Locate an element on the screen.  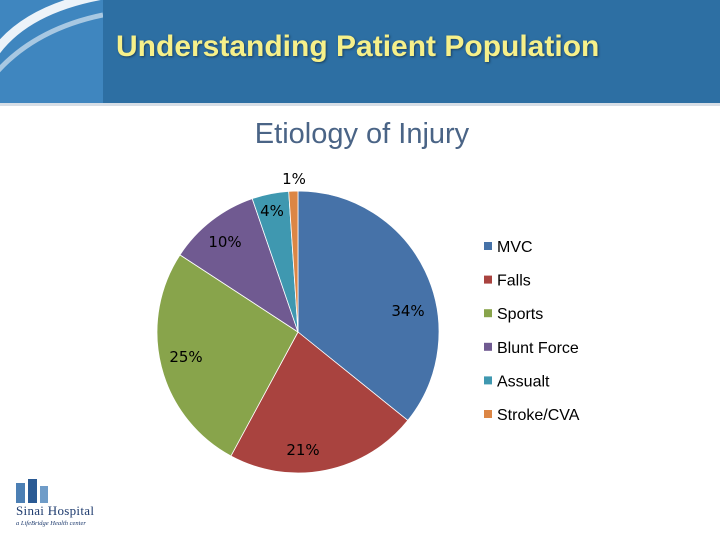
header-divider is located at coordinates (360, 104).